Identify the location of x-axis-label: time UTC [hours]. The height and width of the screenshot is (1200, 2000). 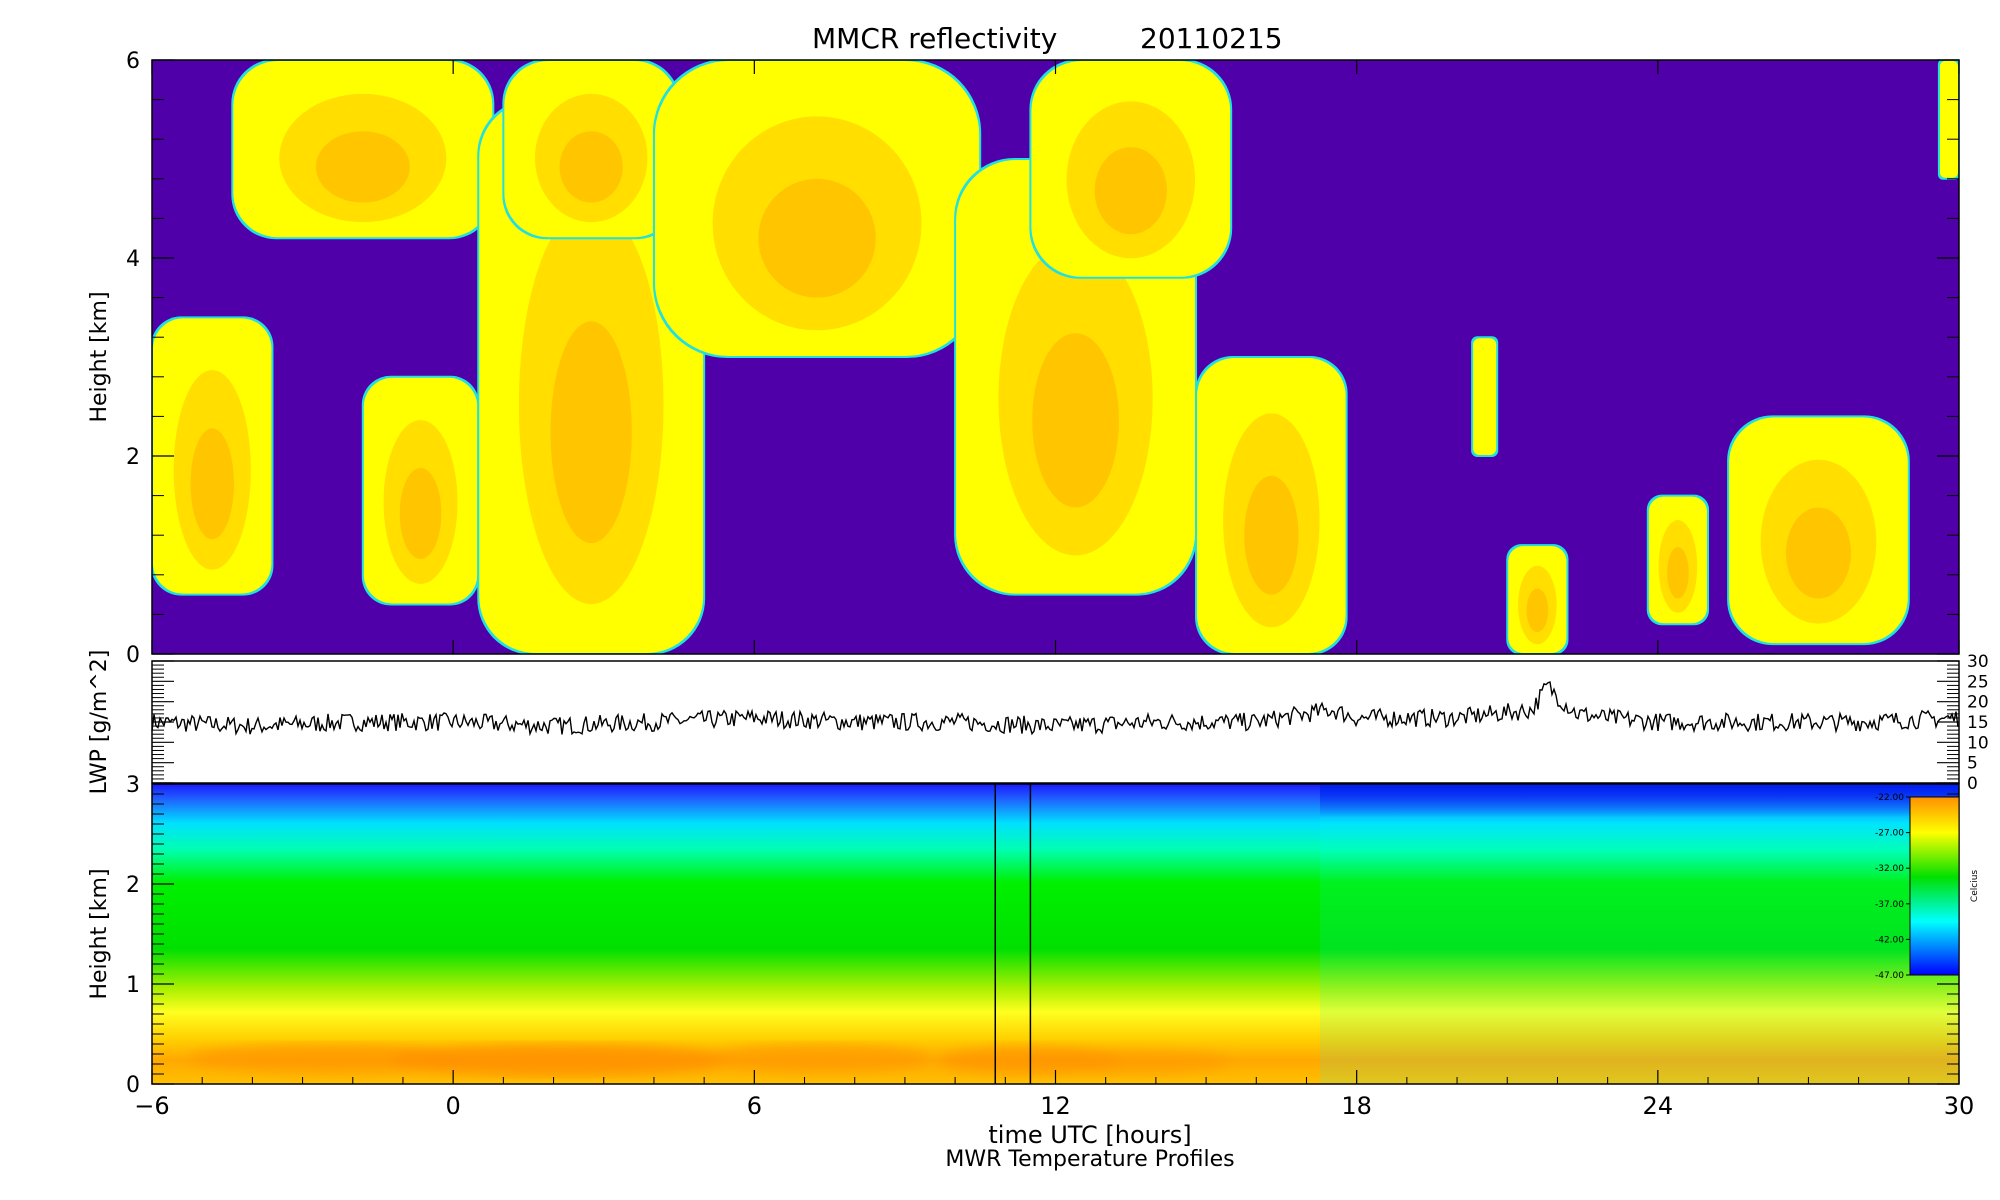
(1089, 1135).